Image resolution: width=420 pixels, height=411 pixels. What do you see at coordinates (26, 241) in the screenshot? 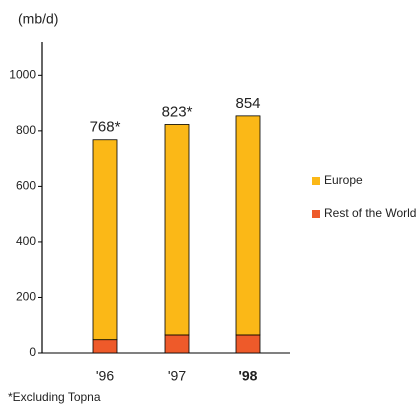
I see `y-tick-label: 400` at bounding box center [26, 241].